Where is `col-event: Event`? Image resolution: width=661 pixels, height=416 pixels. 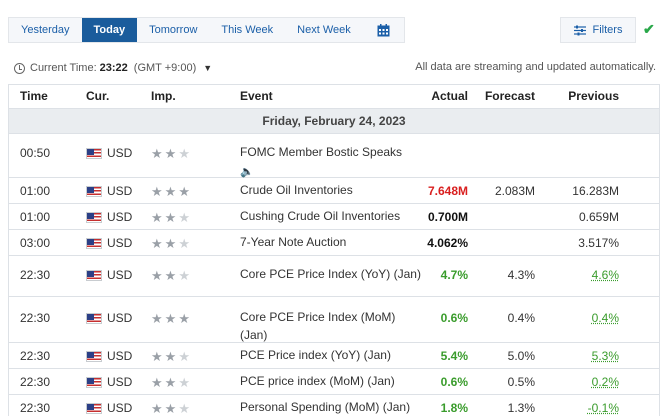
col-event: Event is located at coordinates (256, 96).